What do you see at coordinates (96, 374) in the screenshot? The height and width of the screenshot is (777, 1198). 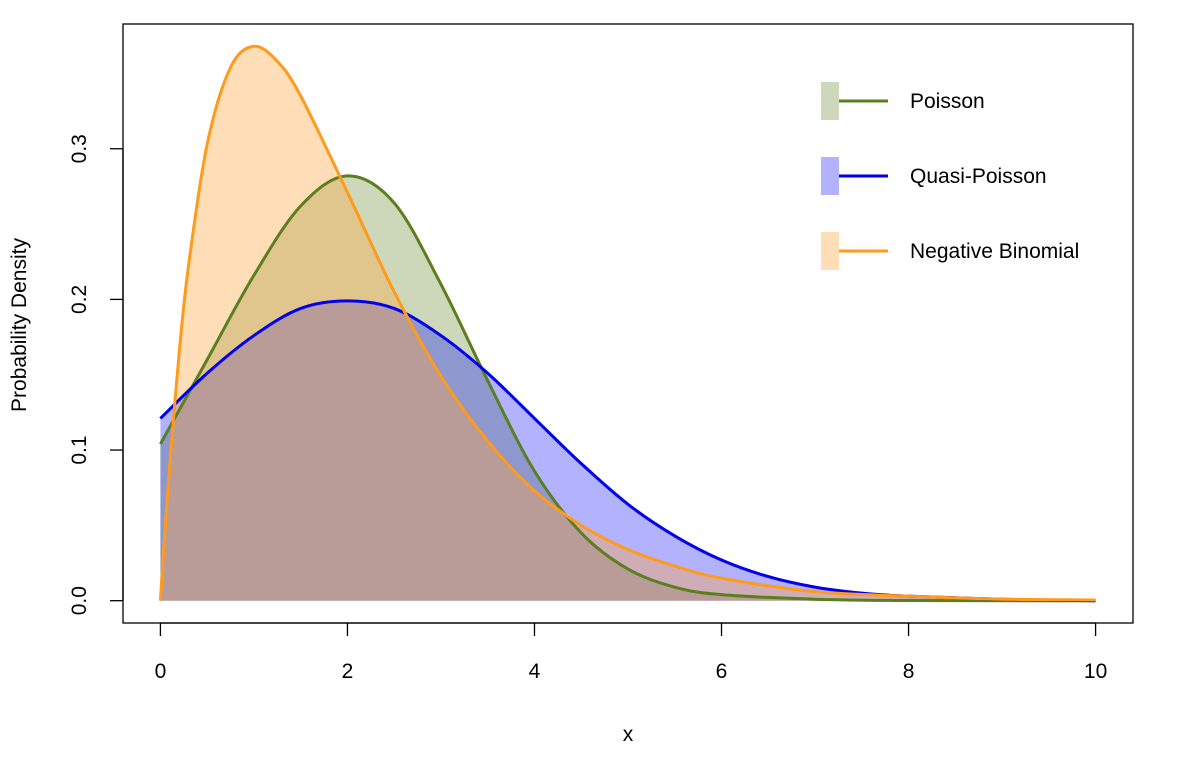 I see `y-axis: 0.0 0.1 0.2 0.3` at bounding box center [96, 374].